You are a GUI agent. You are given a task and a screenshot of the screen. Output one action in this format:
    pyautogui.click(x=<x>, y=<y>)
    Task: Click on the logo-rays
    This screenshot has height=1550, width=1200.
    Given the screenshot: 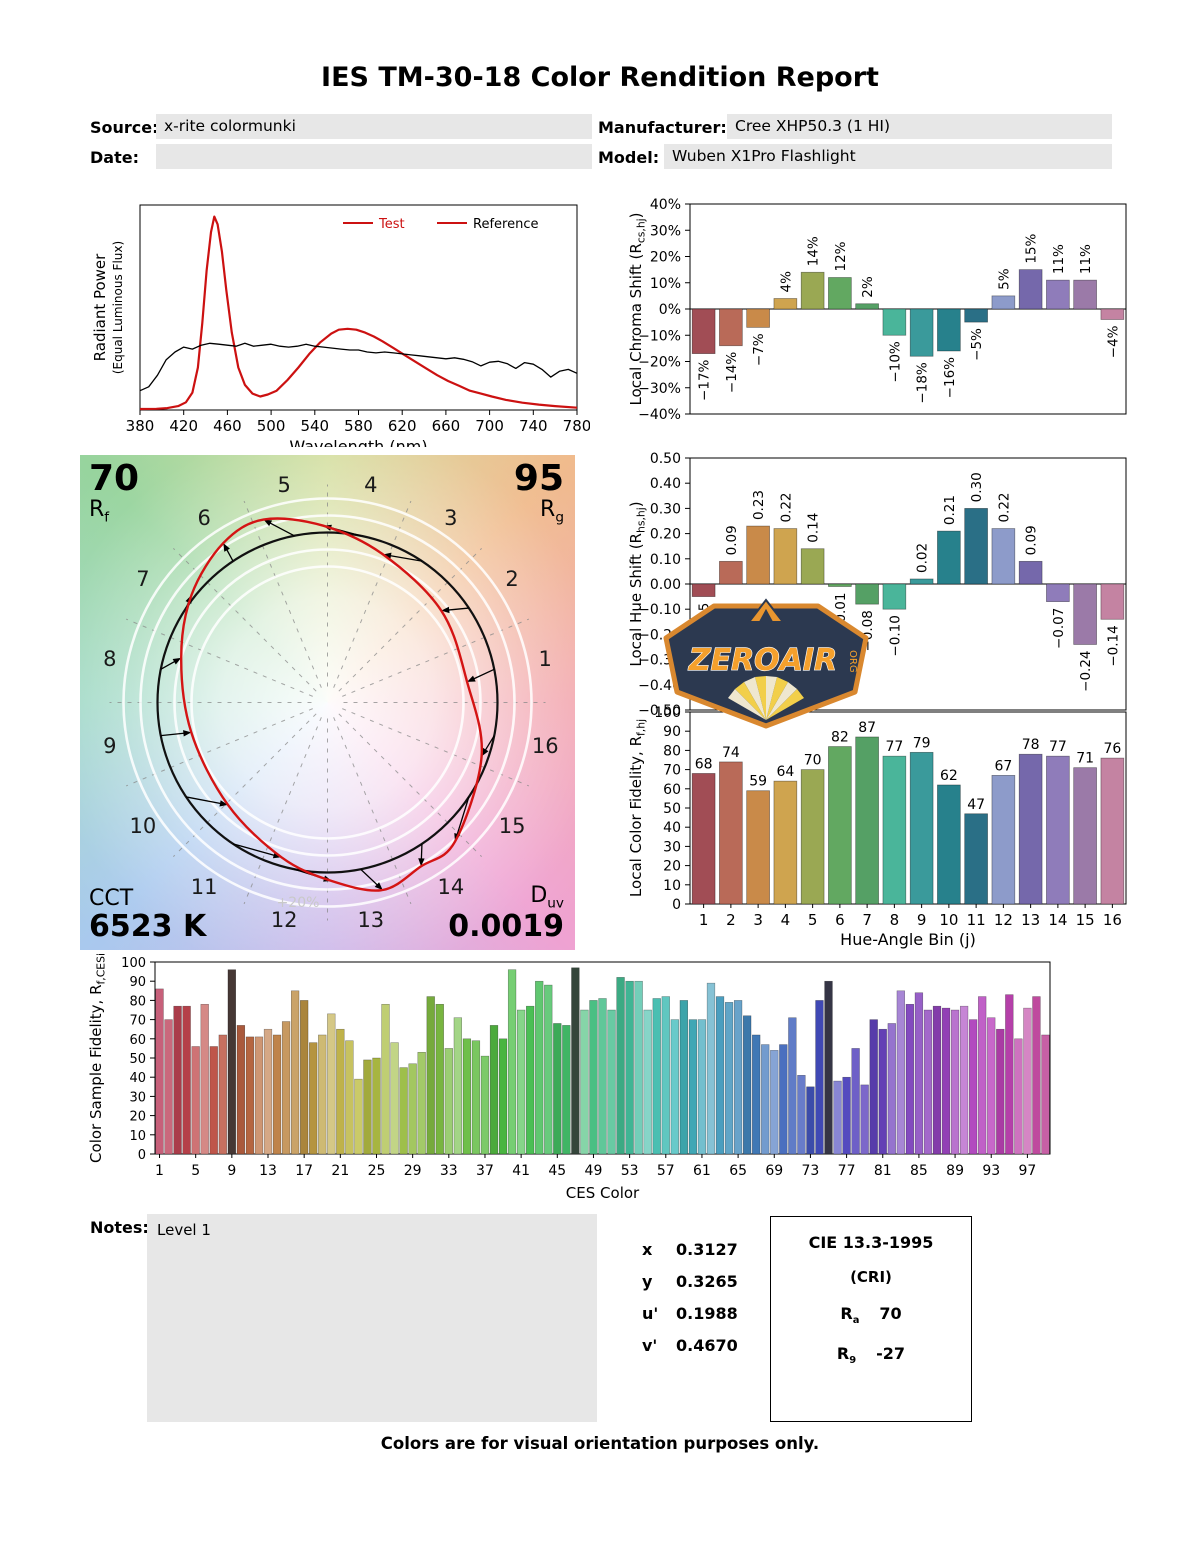 What is the action you would take?
    pyautogui.click(x=766, y=698)
    